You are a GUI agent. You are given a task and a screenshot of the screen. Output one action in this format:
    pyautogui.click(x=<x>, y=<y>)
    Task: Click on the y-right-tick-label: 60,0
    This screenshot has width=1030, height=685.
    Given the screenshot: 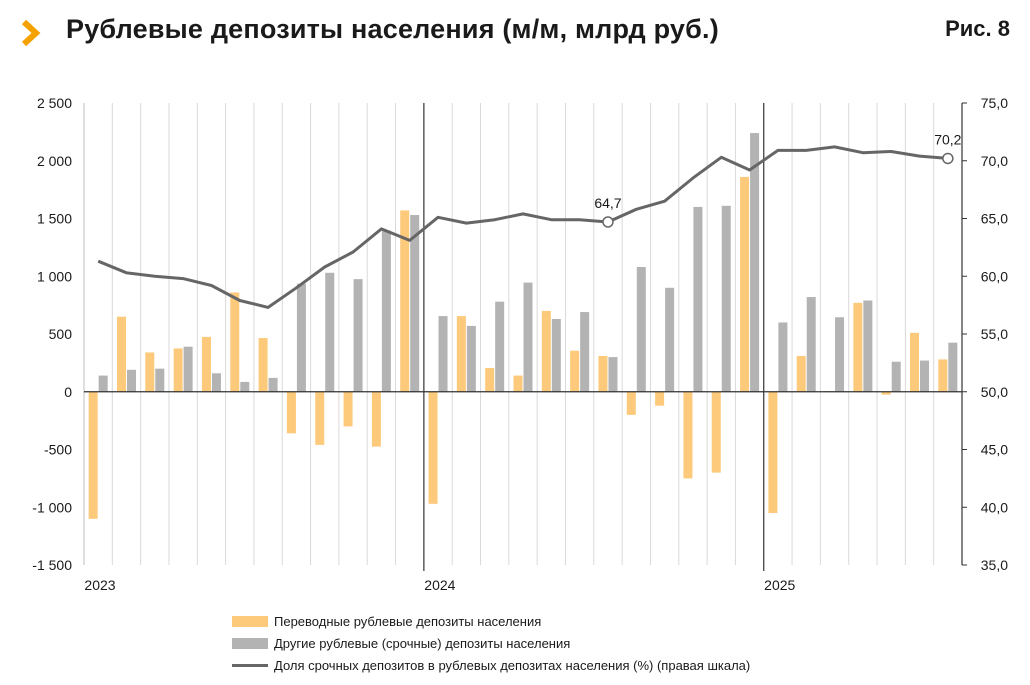 What is the action you would take?
    pyautogui.click(x=994, y=276)
    